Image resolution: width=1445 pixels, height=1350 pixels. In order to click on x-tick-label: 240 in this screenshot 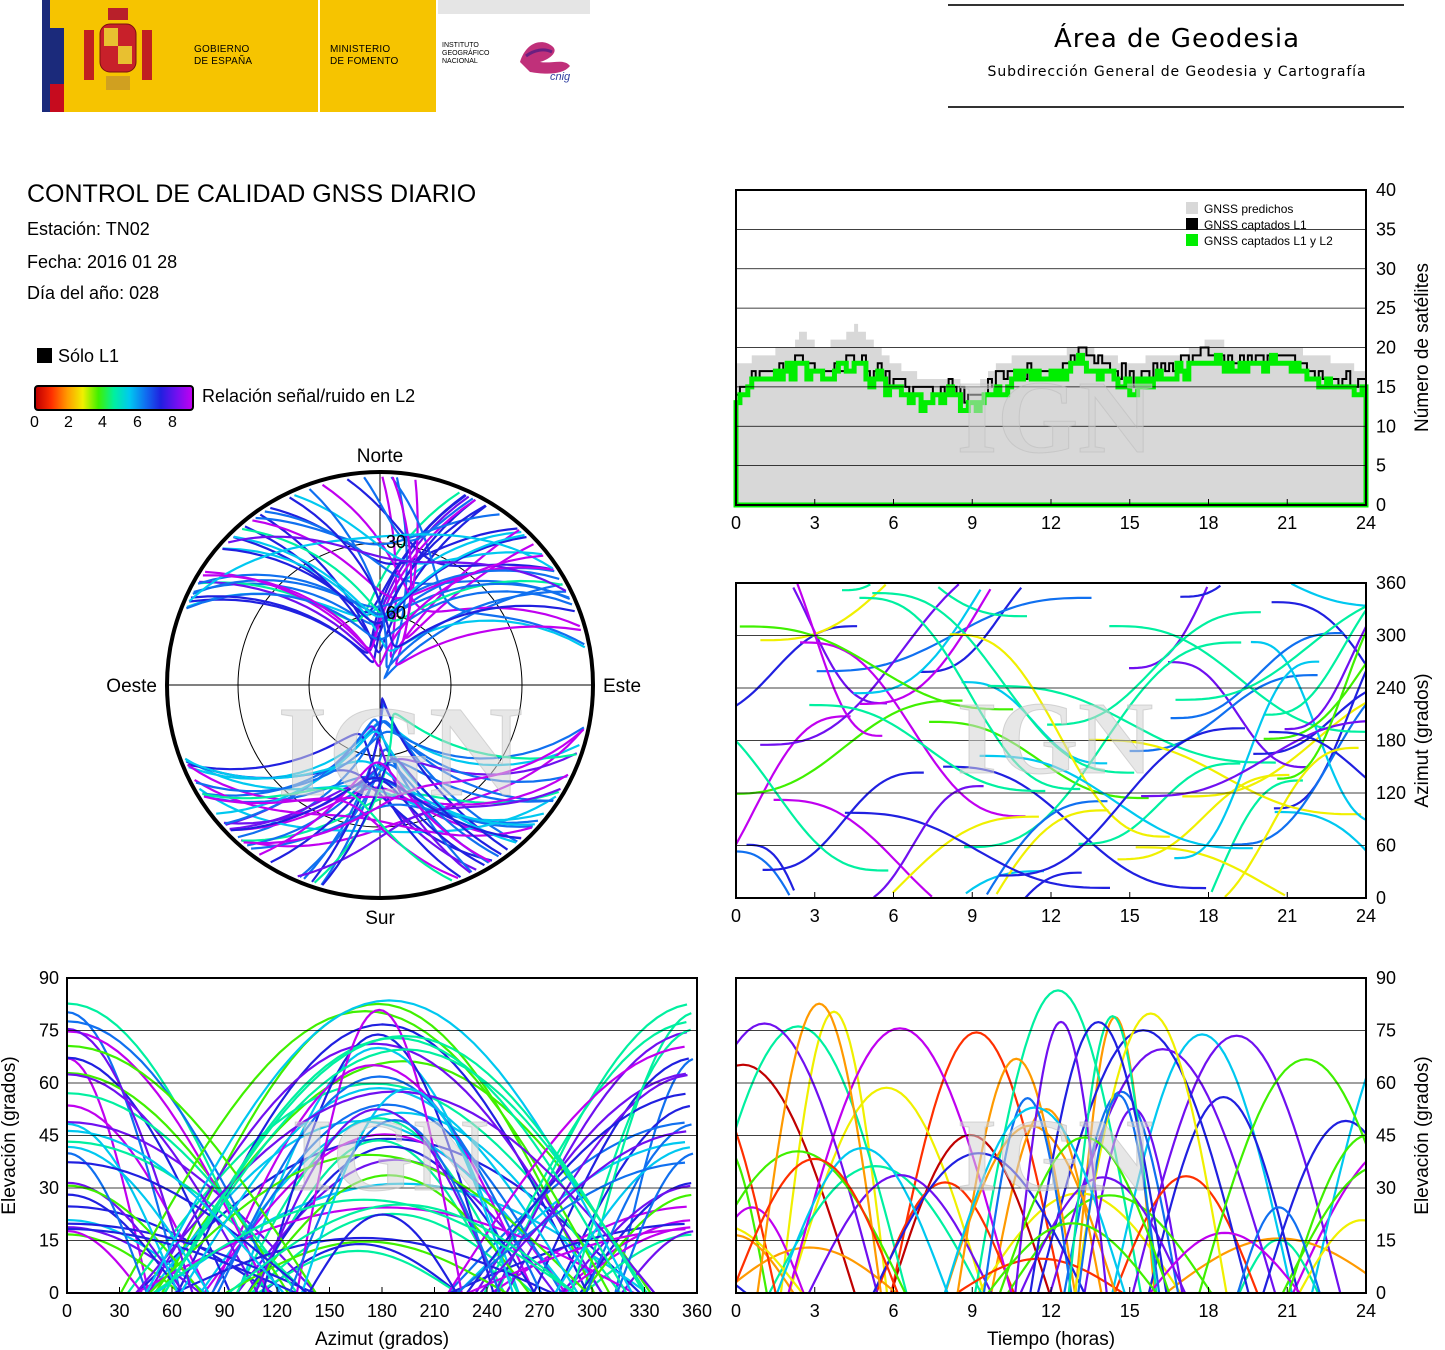, I will do `click(487, 1311)`.